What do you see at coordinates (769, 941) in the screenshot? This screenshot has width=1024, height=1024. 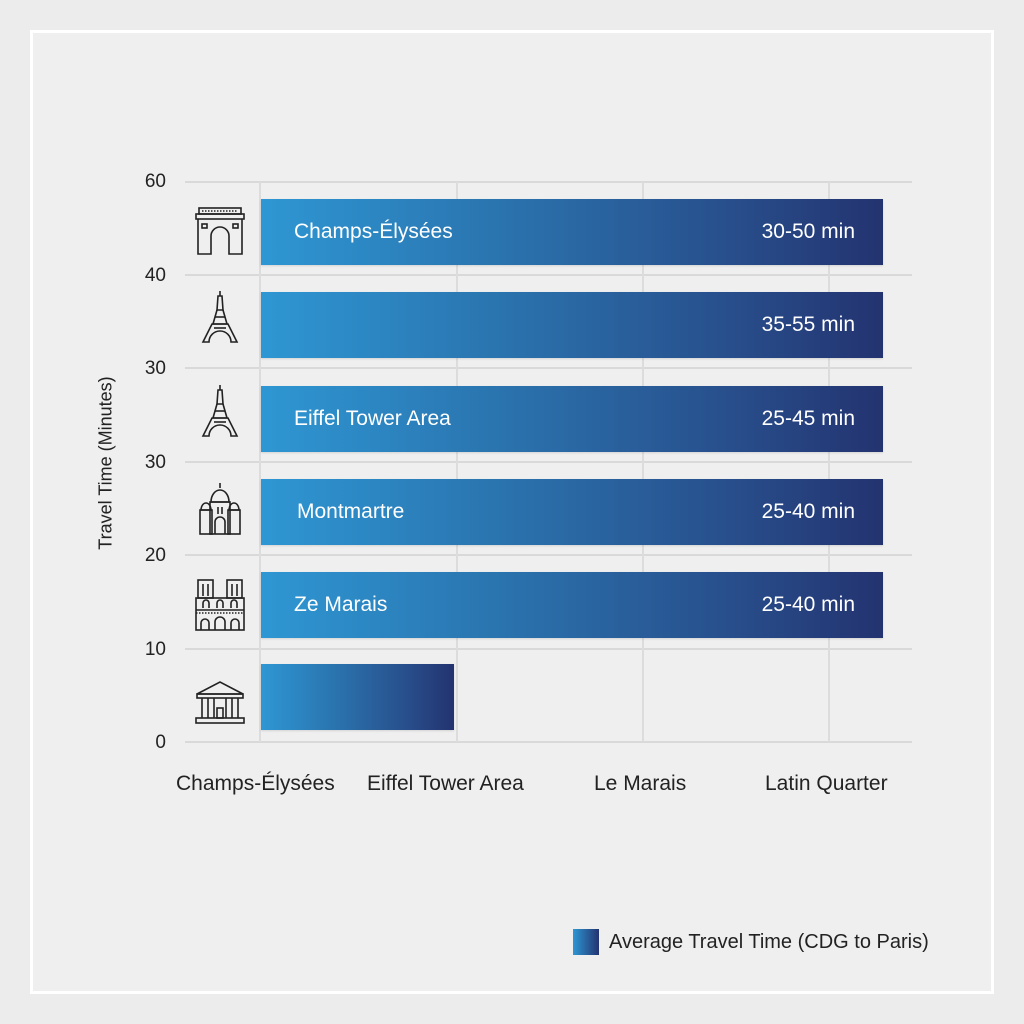 I see `legend-label: Average Travel Time (CDG to Paris)` at bounding box center [769, 941].